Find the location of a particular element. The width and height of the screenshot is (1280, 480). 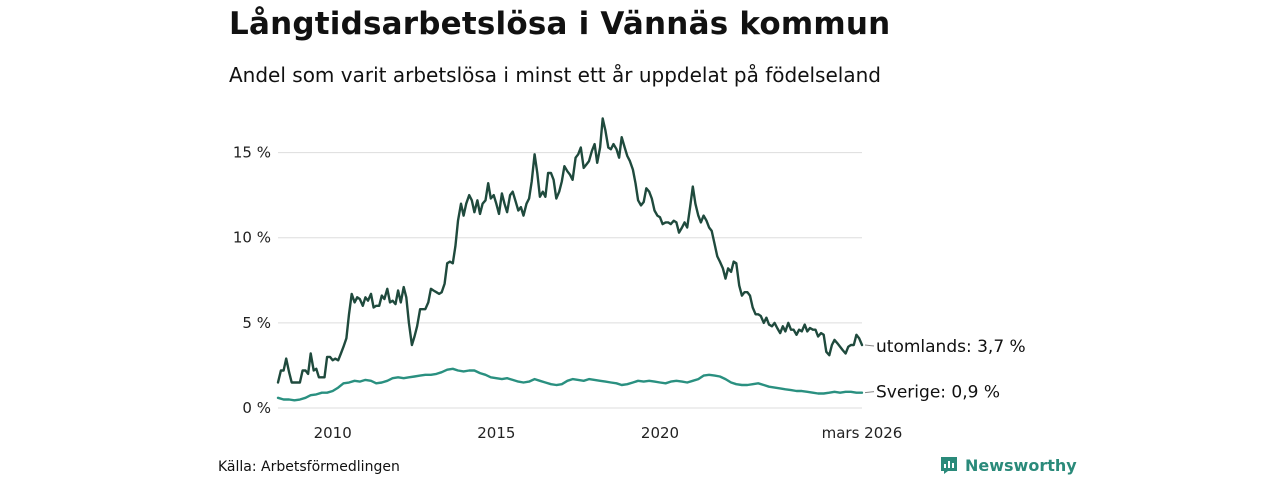

brand-logo: Newsworthy is located at coordinates (1008, 465).